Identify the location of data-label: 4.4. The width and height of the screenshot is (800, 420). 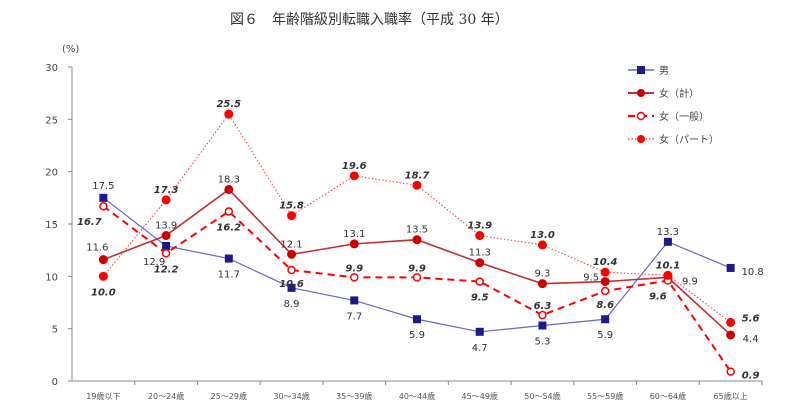
(751, 339).